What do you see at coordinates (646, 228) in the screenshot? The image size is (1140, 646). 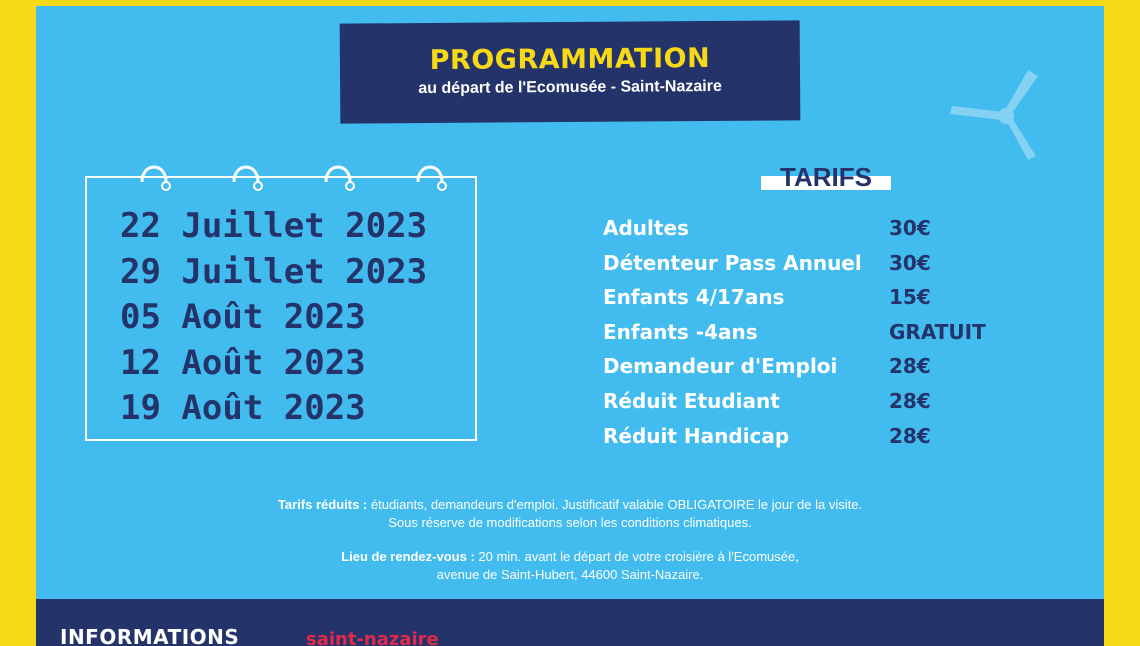 I see `price-label: Adultes` at bounding box center [646, 228].